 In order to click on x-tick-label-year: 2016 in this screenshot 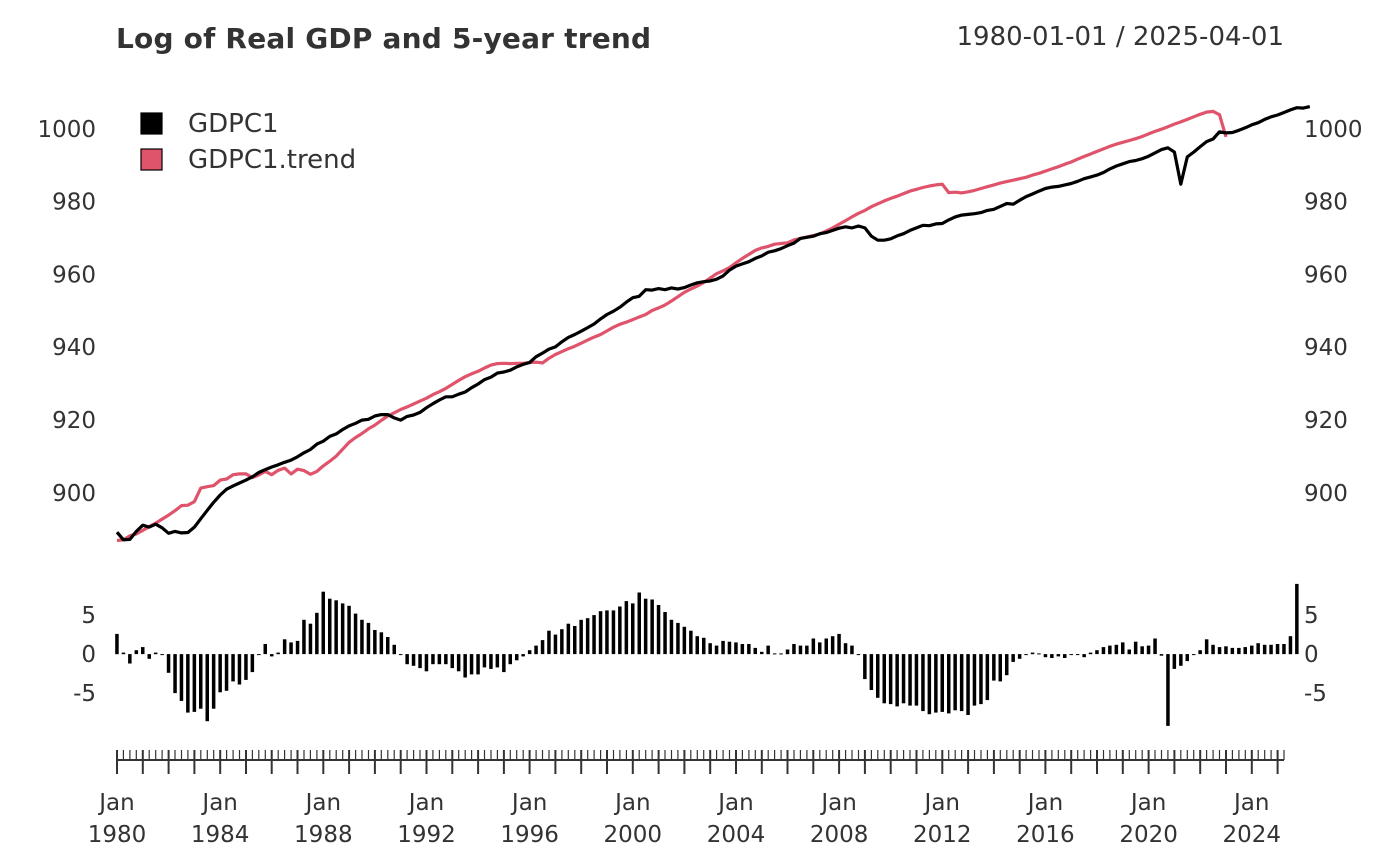, I will do `click(1045, 835)`.